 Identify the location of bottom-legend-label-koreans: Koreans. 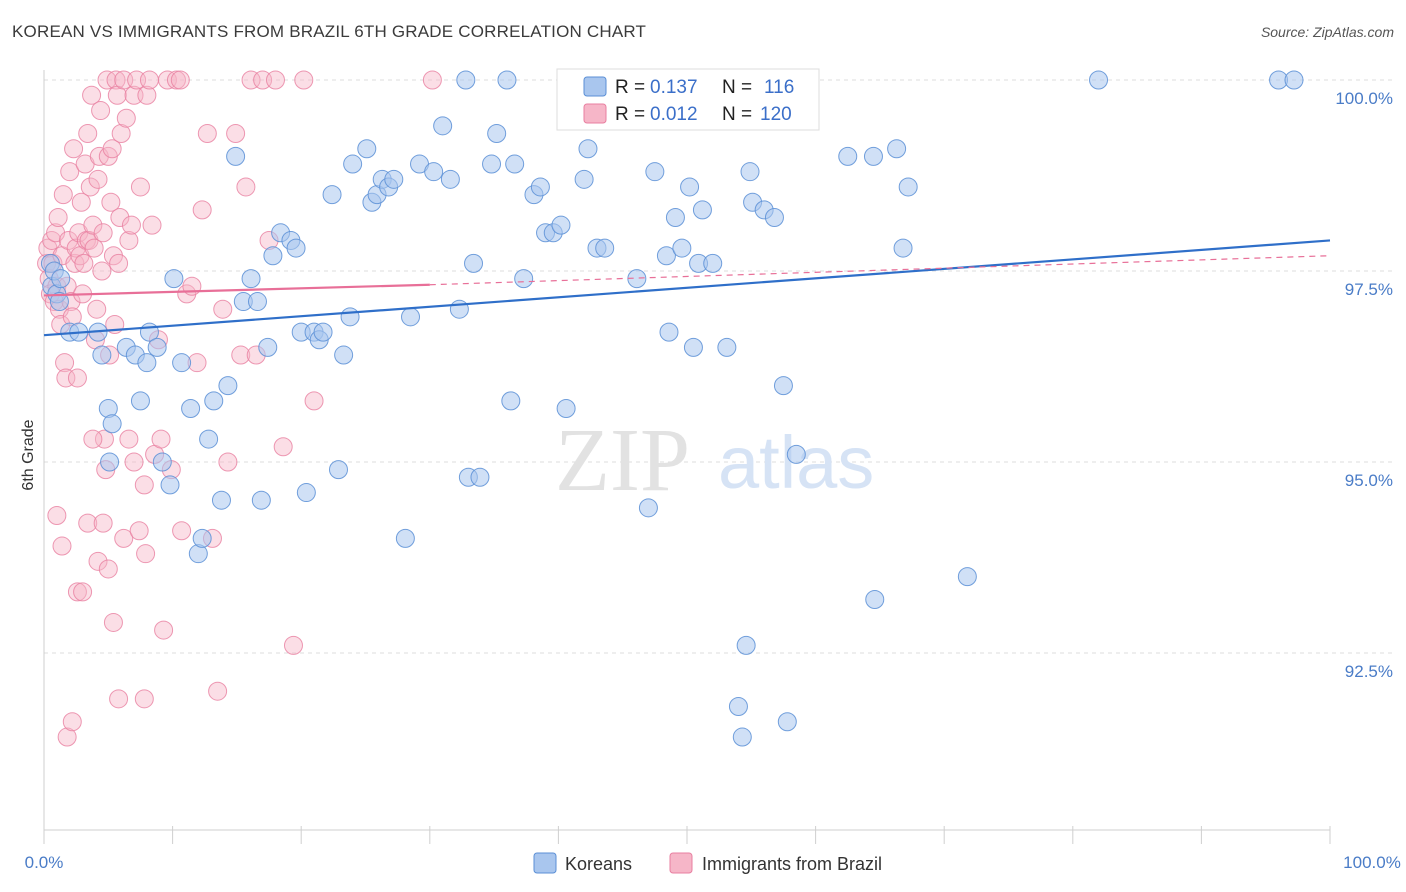
(598, 864).